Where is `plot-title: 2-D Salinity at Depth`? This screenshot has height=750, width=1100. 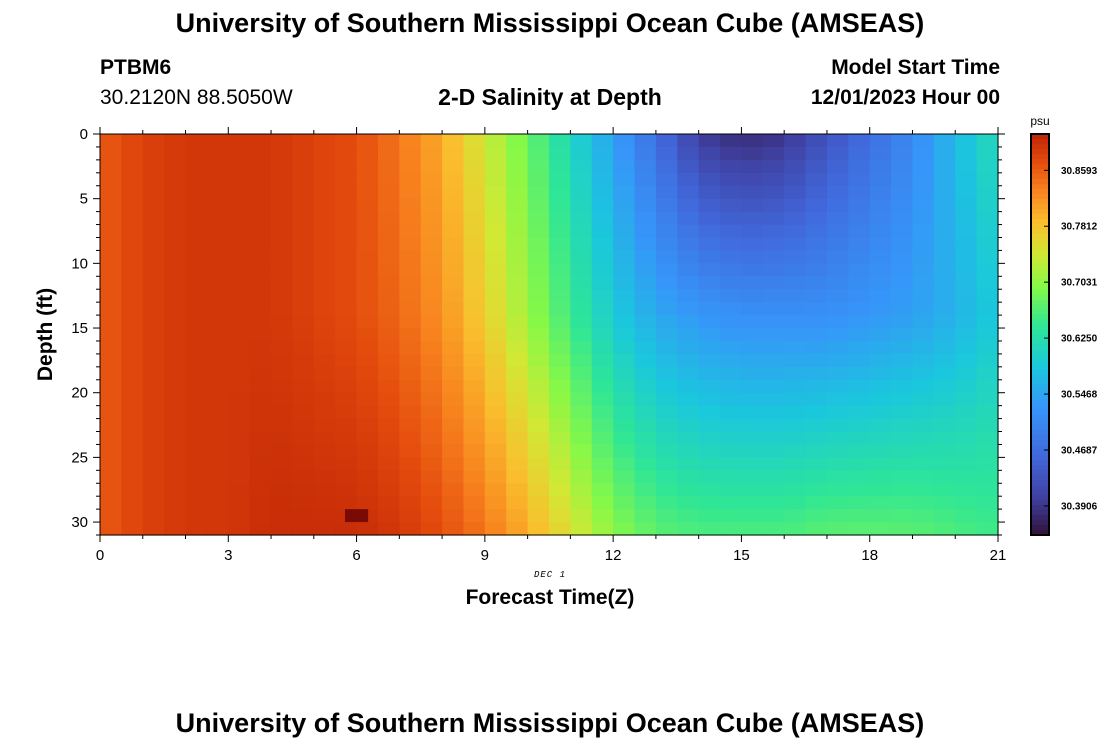 plot-title: 2-D Salinity at Depth is located at coordinates (550, 97).